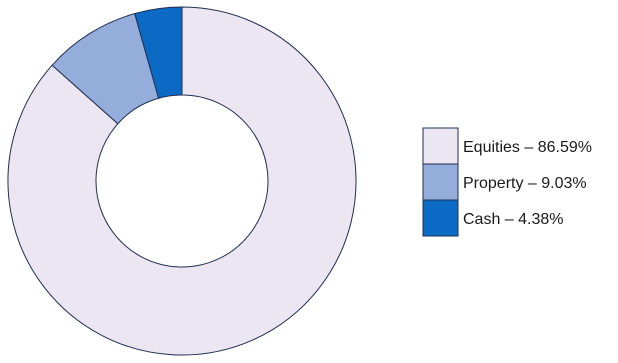 This screenshot has width=618, height=363. I want to click on legend-swatch-equities, so click(440, 146).